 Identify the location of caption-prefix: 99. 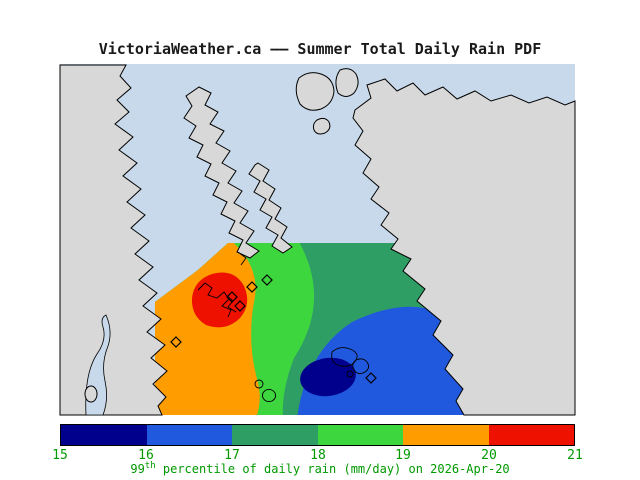
(137, 469).